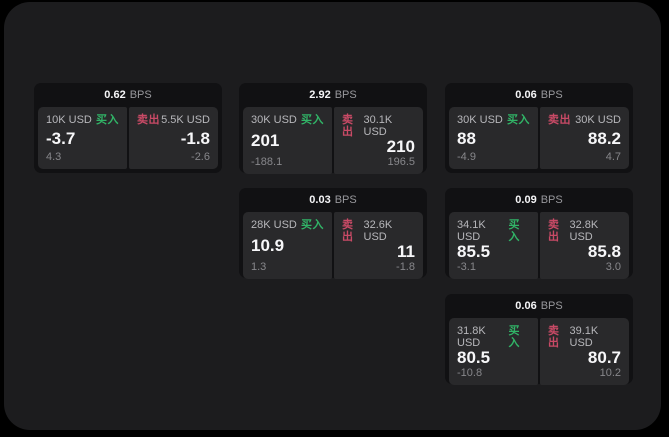 Image resolution: width=669 pixels, height=437 pixels. What do you see at coordinates (378, 245) in the screenshot?
I see `sell-quote-panel: 卖出 32.6K USD 11 -1.8` at bounding box center [378, 245].